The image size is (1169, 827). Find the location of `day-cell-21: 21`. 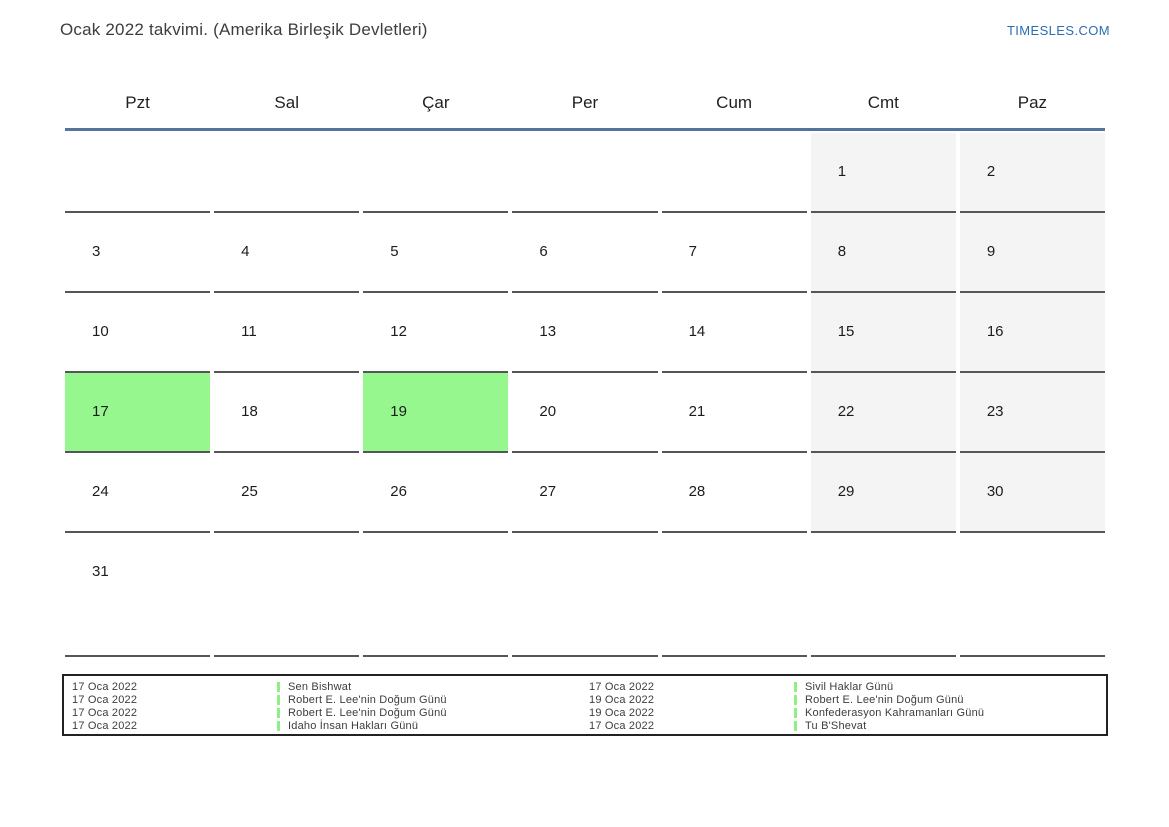

day-cell-21: 21 is located at coordinates (734, 413).